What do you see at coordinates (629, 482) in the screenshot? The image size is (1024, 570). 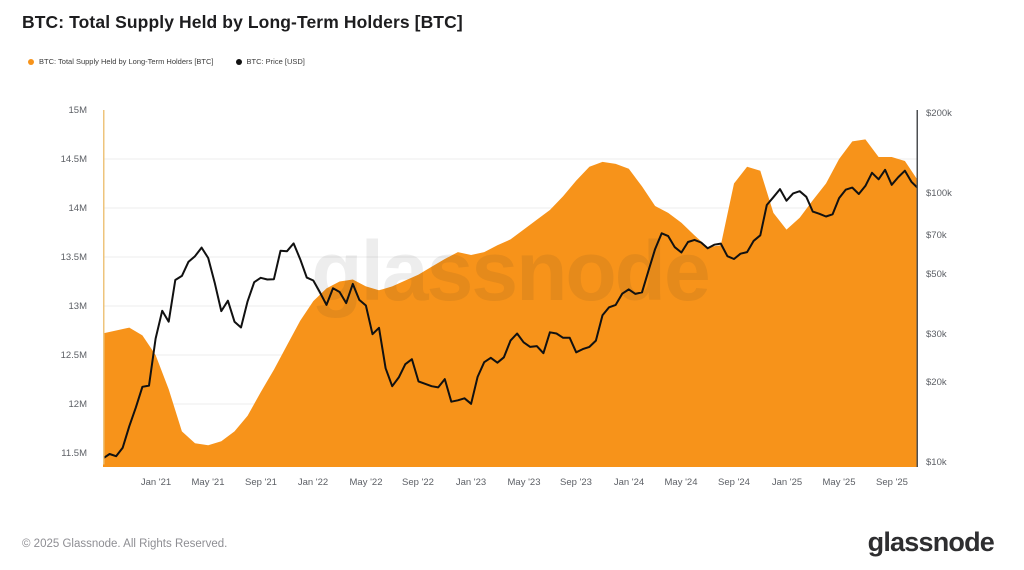 I see `x-tick-label: Jan '24` at bounding box center [629, 482].